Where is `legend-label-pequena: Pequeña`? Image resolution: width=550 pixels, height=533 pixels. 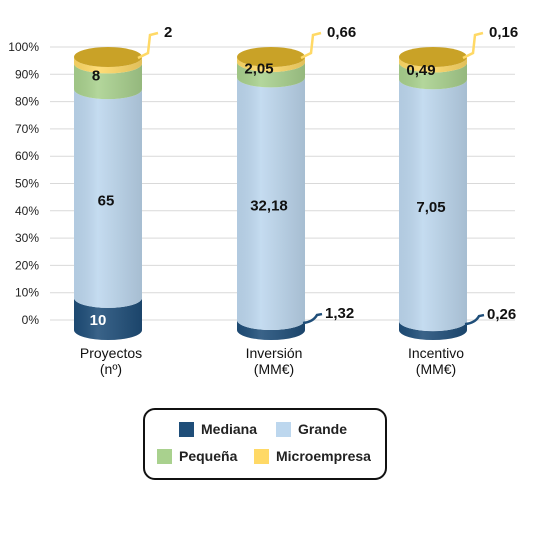
legend-label-pequena: Pequeña is located at coordinates (208, 456).